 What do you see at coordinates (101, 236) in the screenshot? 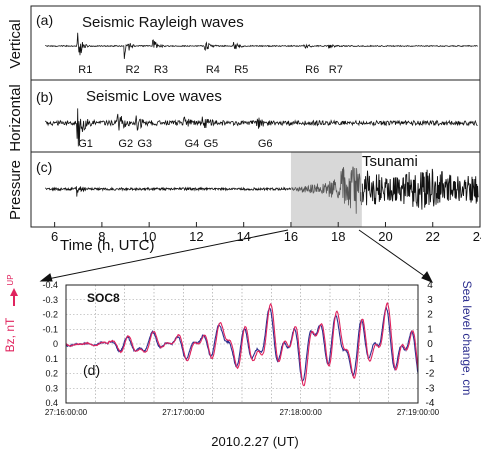
I see `time-tick-8: 8` at bounding box center [101, 236].